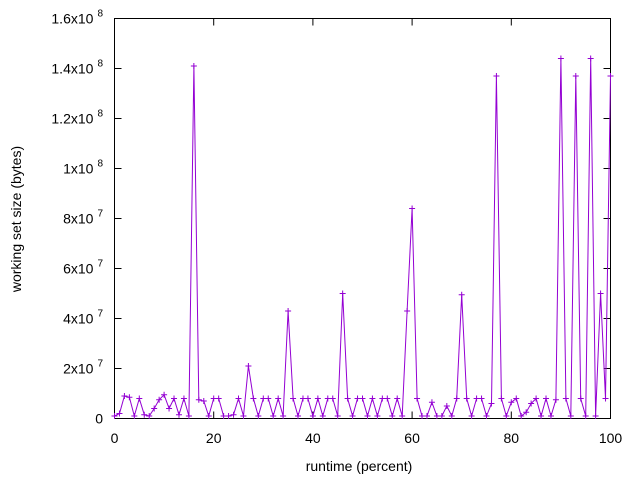 This screenshot has height=480, width=640. I want to click on y-tick-mantissa: 1.2x10, so click(72, 119).